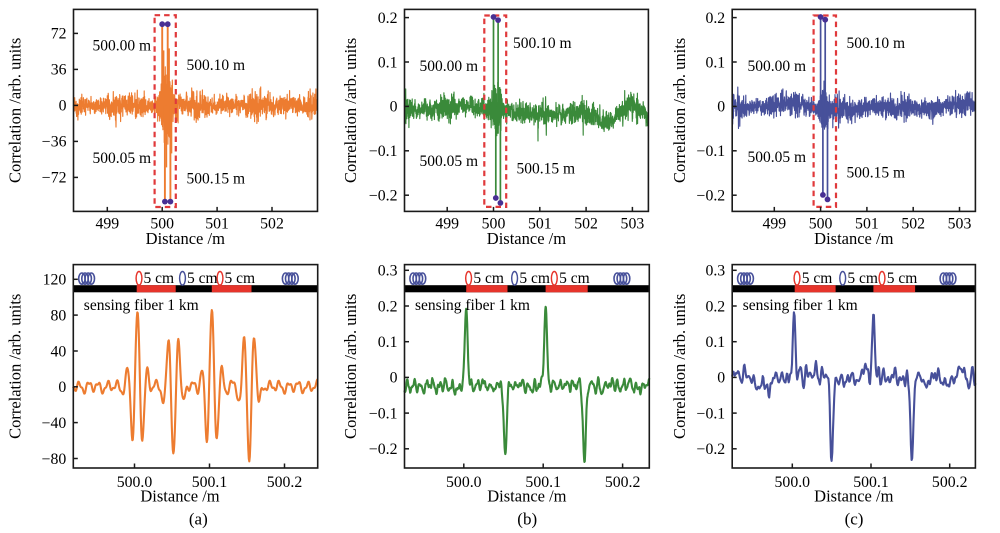 This screenshot has height=533, width=1000. What do you see at coordinates (59, 351) in the screenshot?
I see `svg-text: 40` at bounding box center [59, 351].